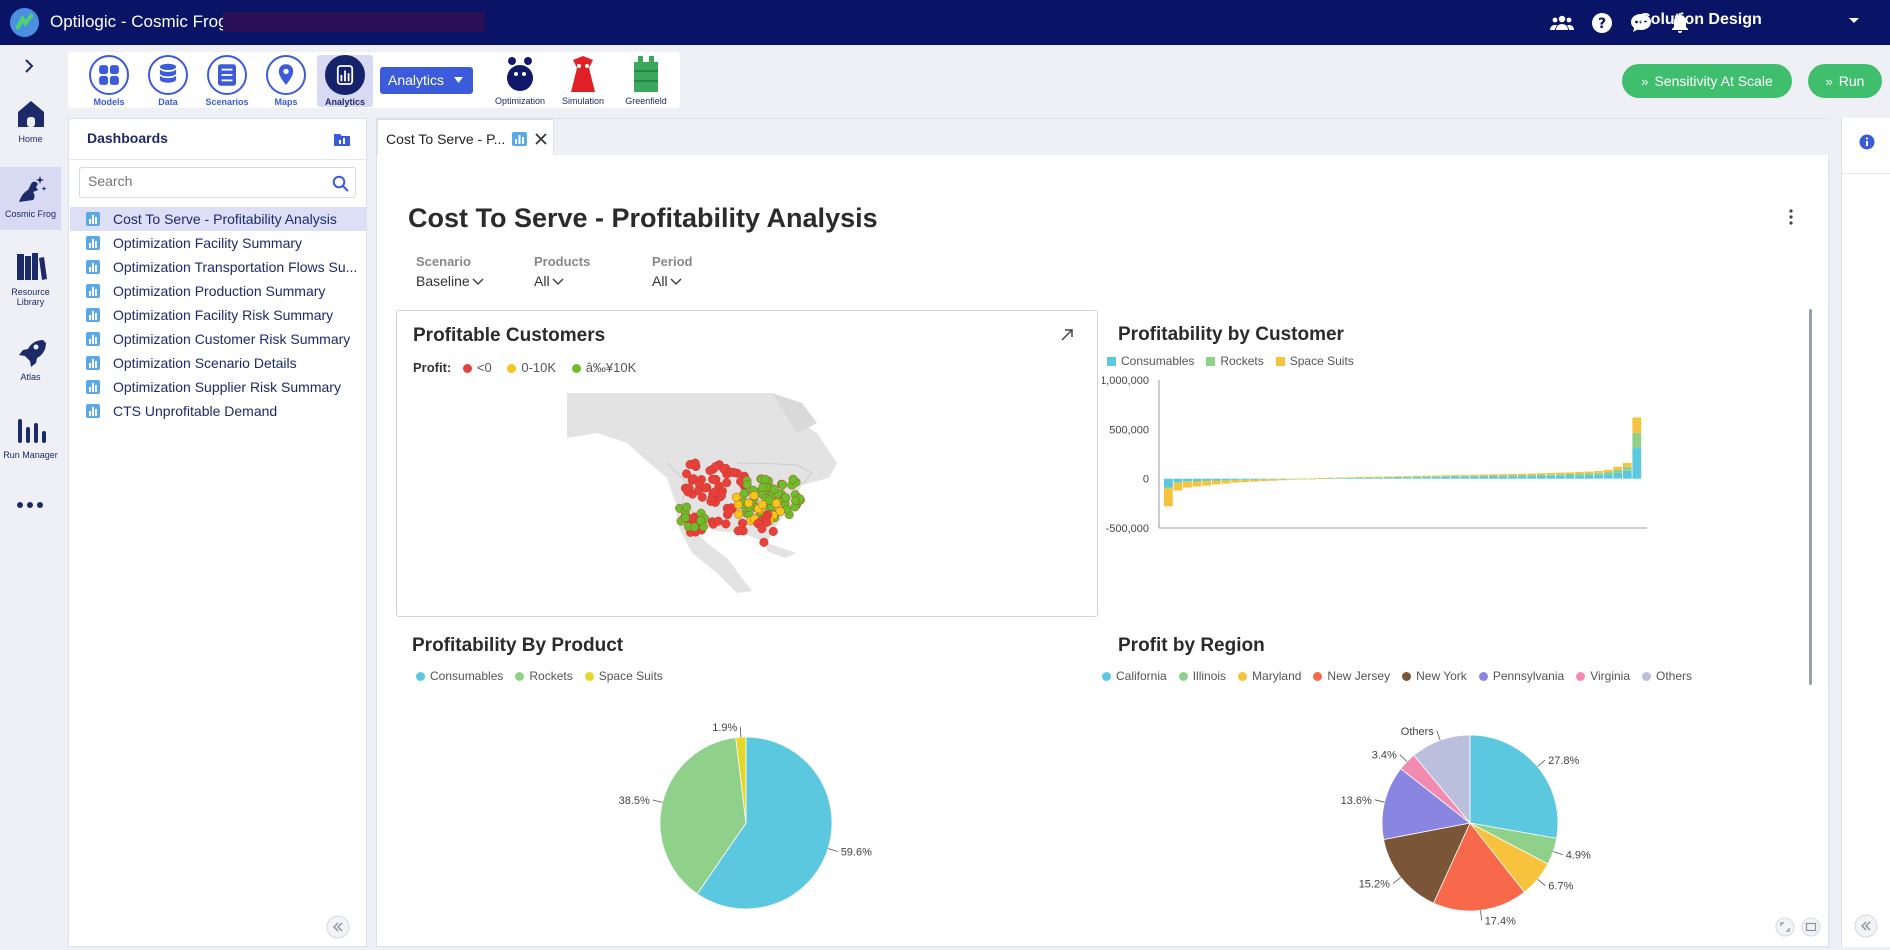 The height and width of the screenshot is (950, 1890). I want to click on optilogic-logo-icon, so click(24, 22).